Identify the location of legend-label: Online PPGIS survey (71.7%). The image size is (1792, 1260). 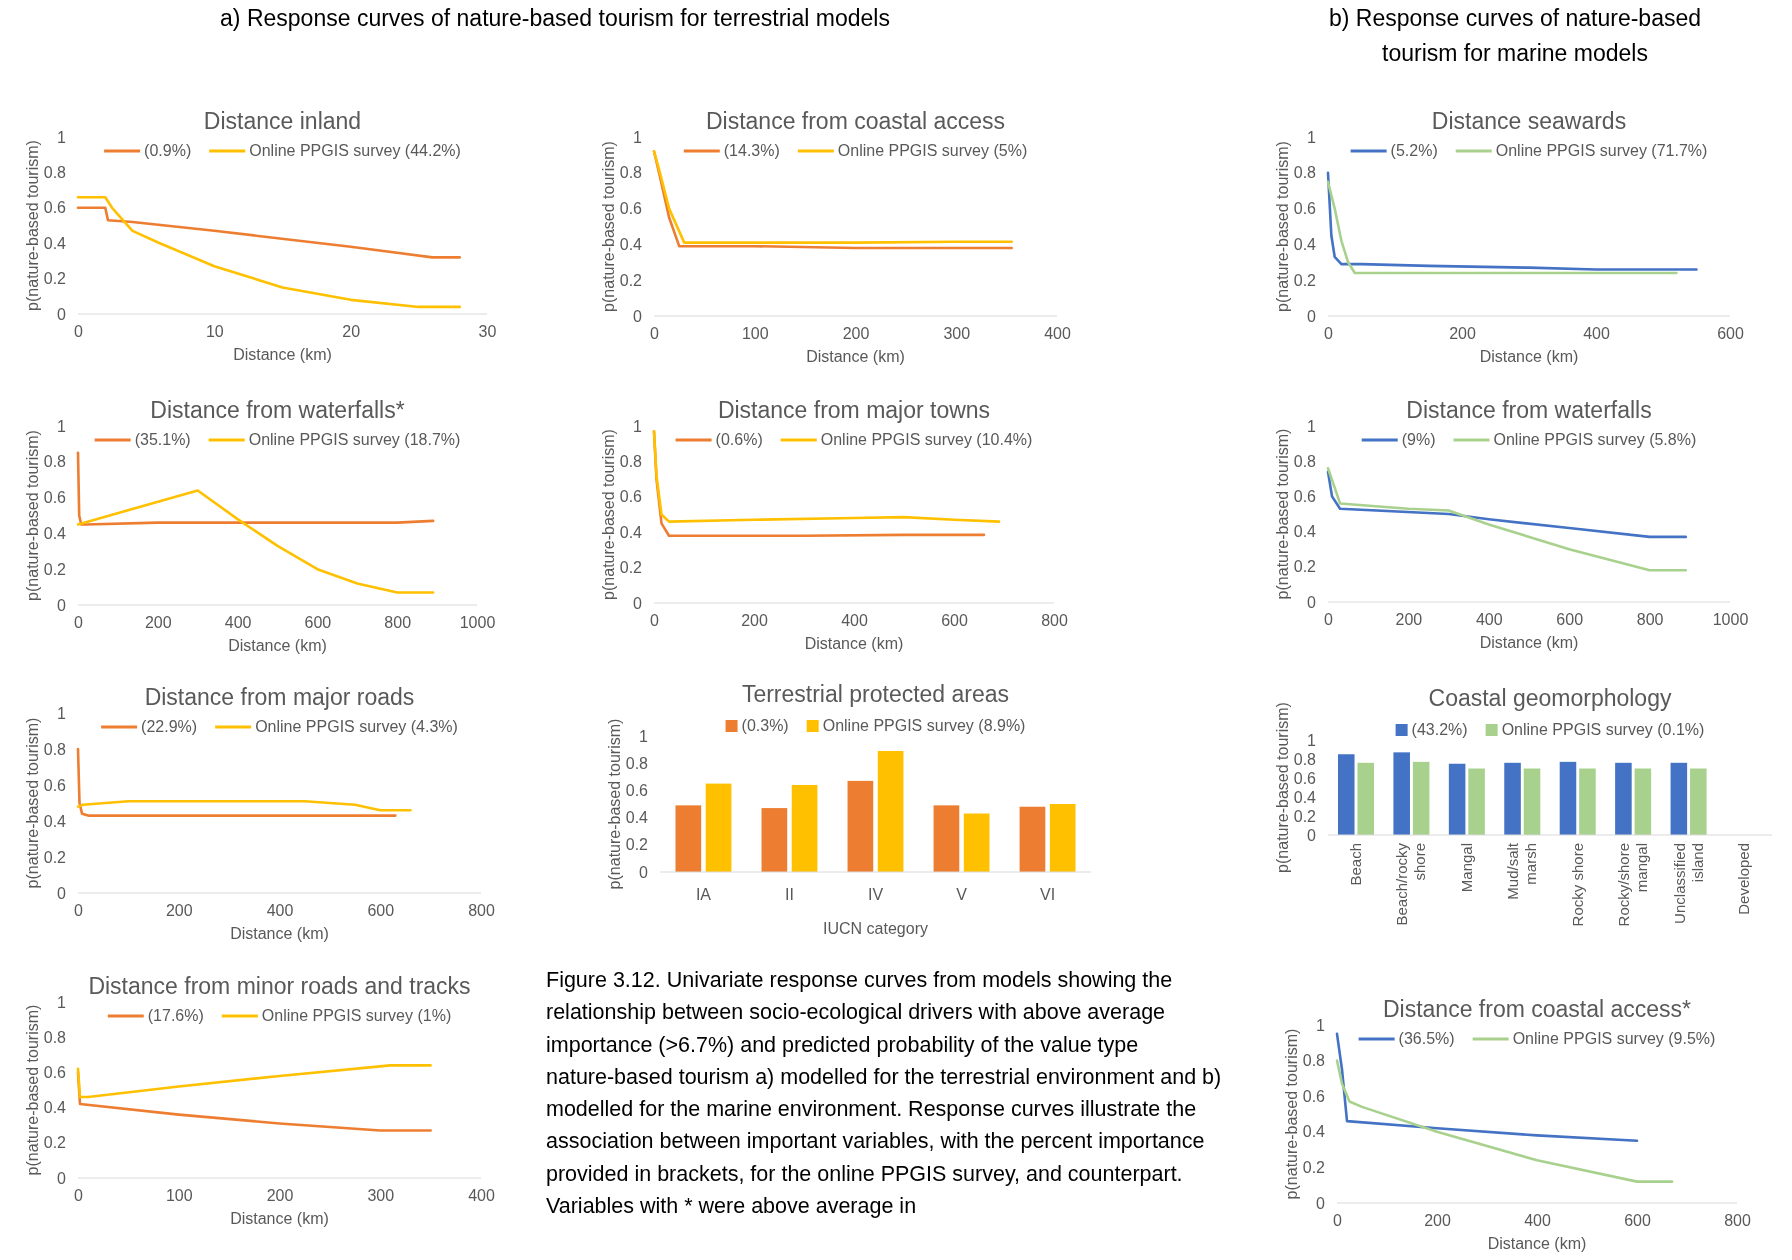
(1601, 150).